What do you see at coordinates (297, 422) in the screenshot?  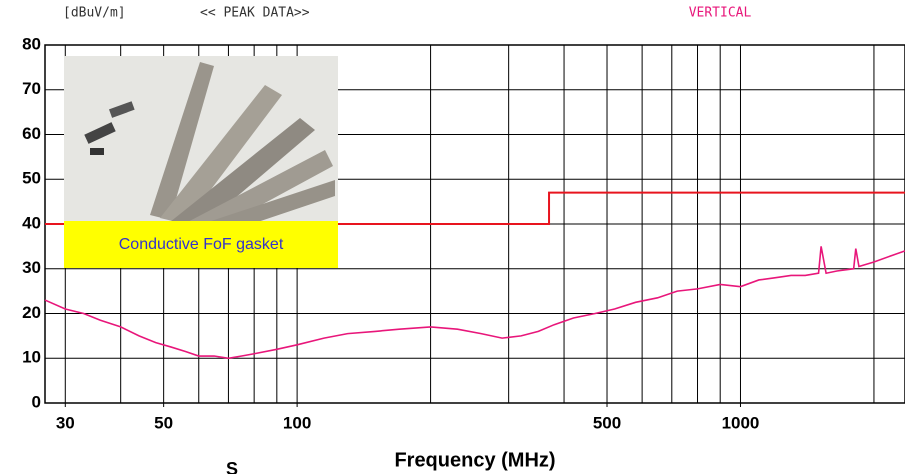 I see `x-tick-label: 100` at bounding box center [297, 422].